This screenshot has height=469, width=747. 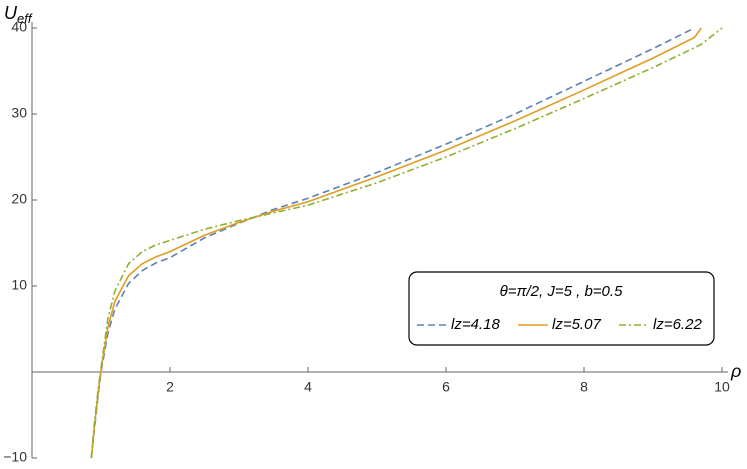 I want to click on legend-box, so click(x=561, y=308).